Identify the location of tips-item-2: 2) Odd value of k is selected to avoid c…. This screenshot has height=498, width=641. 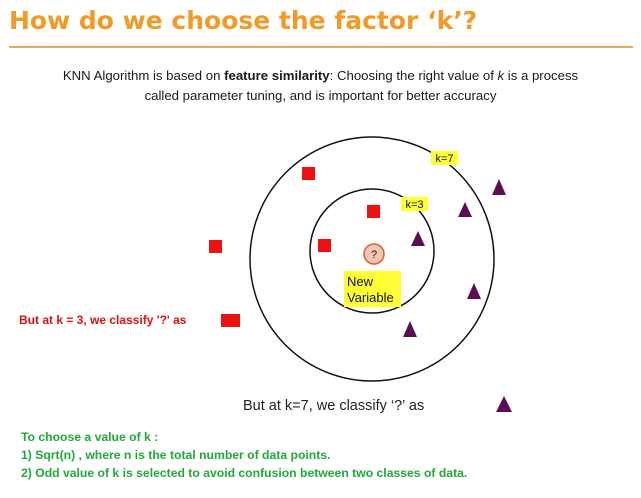
(244, 473).